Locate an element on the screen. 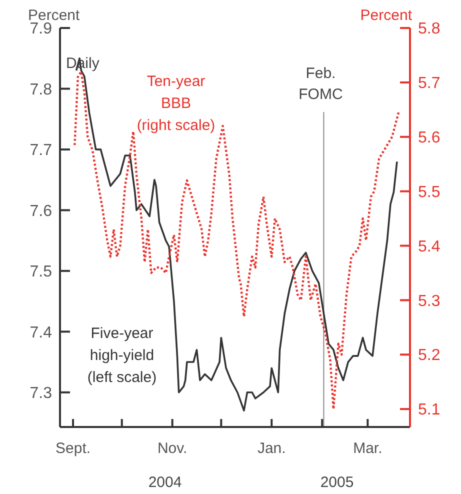  text: 2005 is located at coordinates (337, 482).